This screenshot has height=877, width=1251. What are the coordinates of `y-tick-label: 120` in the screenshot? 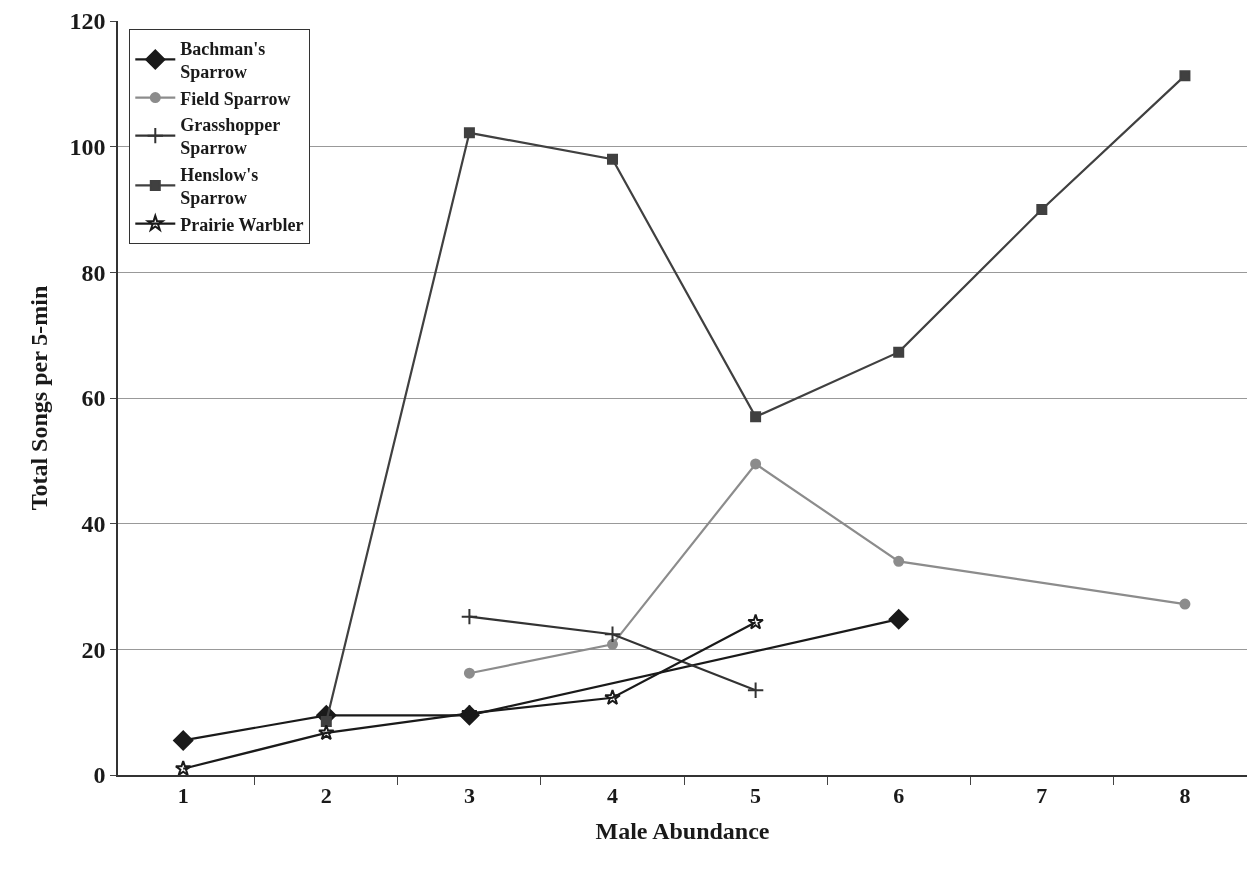 It's located at (87, 21).